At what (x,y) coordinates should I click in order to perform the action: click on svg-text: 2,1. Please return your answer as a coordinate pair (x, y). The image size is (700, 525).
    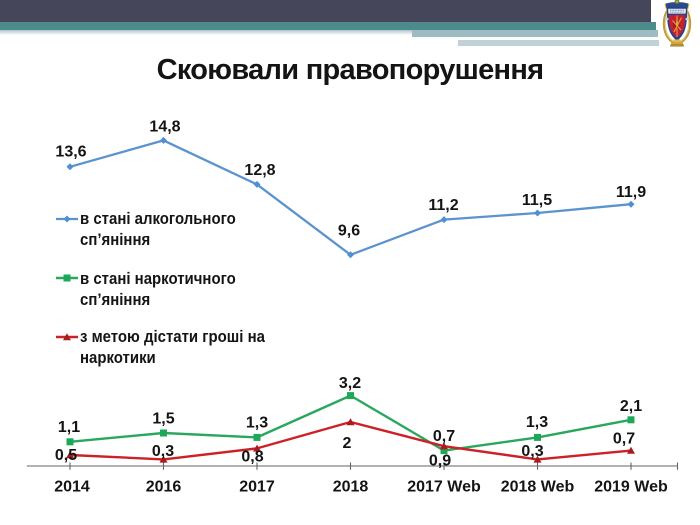
    Looking at the image, I should click on (631, 406).